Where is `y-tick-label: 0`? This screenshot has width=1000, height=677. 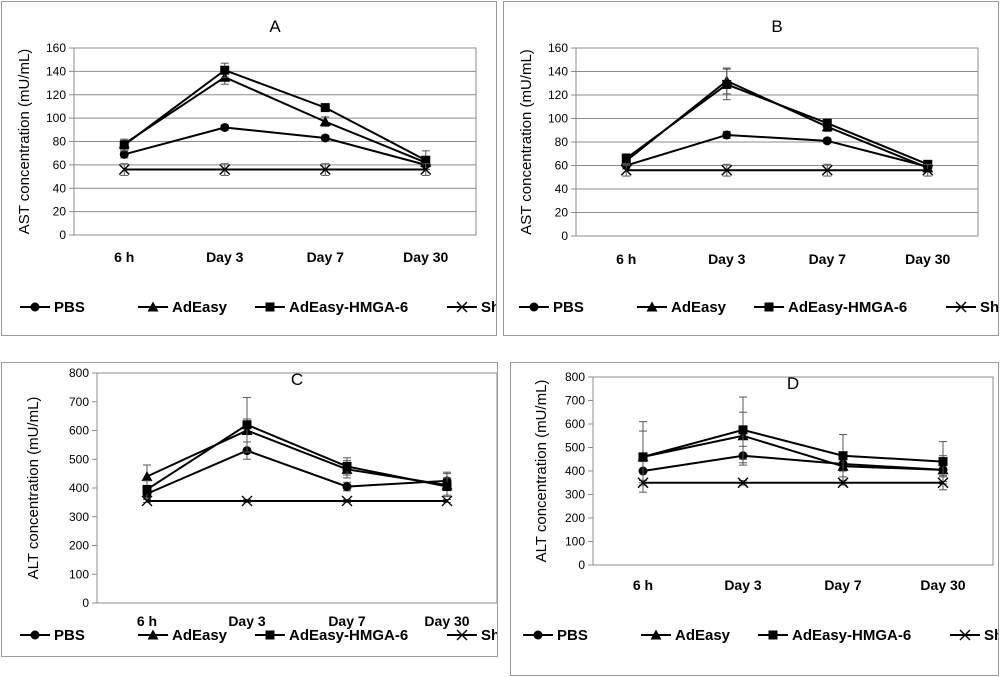
y-tick-label: 0 is located at coordinates (62, 235).